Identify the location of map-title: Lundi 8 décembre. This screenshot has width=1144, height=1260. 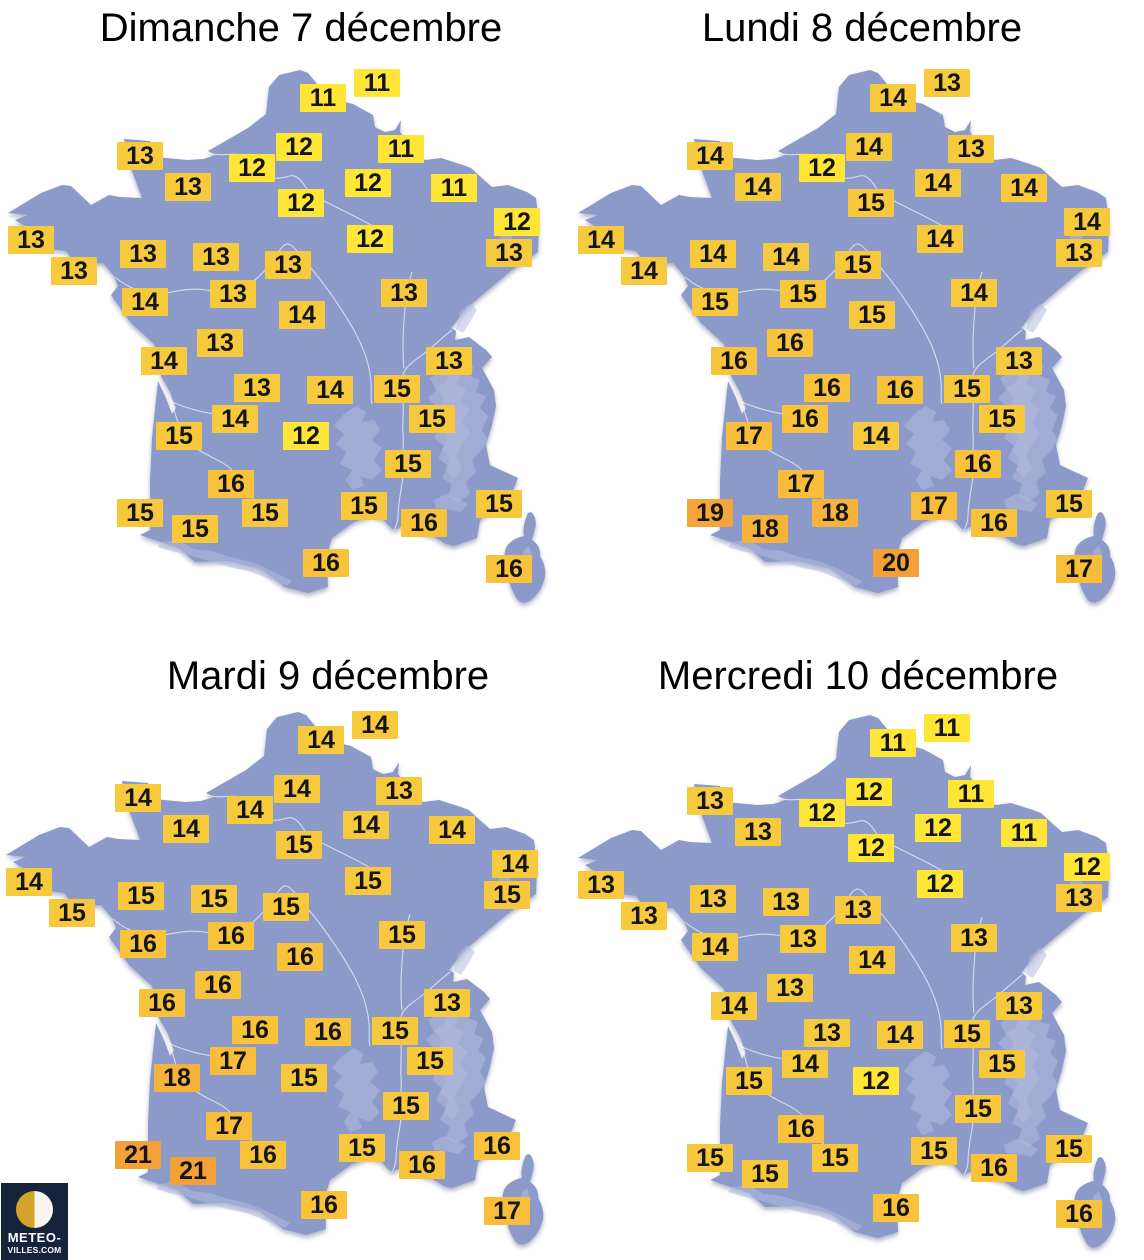
(862, 28).